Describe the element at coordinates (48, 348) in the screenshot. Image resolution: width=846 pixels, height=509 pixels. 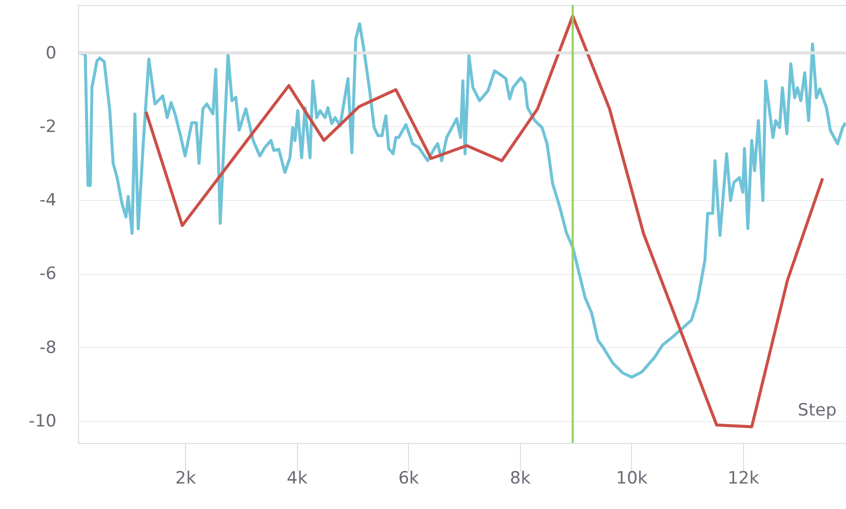
I see `y-tick-label: -8` at that location.